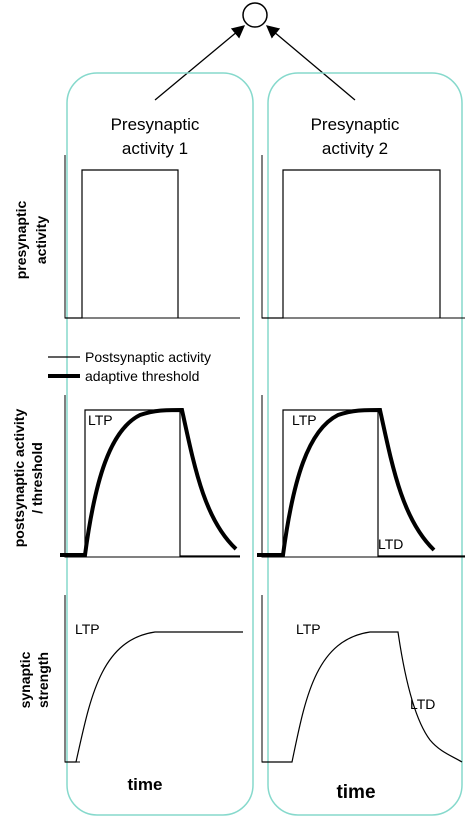 This screenshot has width=474, height=821. I want to click on neuron, so click(255, 15).